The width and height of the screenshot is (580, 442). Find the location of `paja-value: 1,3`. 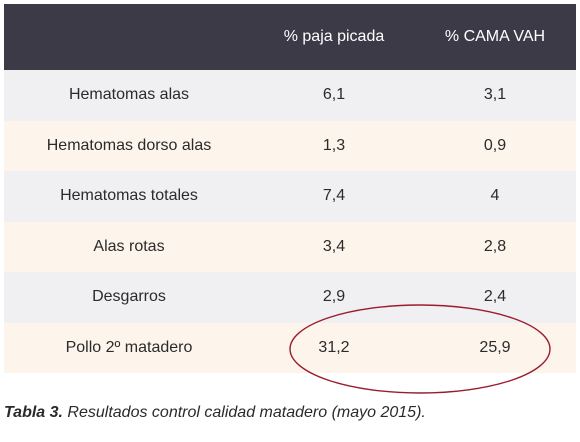

paja-value: 1,3 is located at coordinates (334, 145).